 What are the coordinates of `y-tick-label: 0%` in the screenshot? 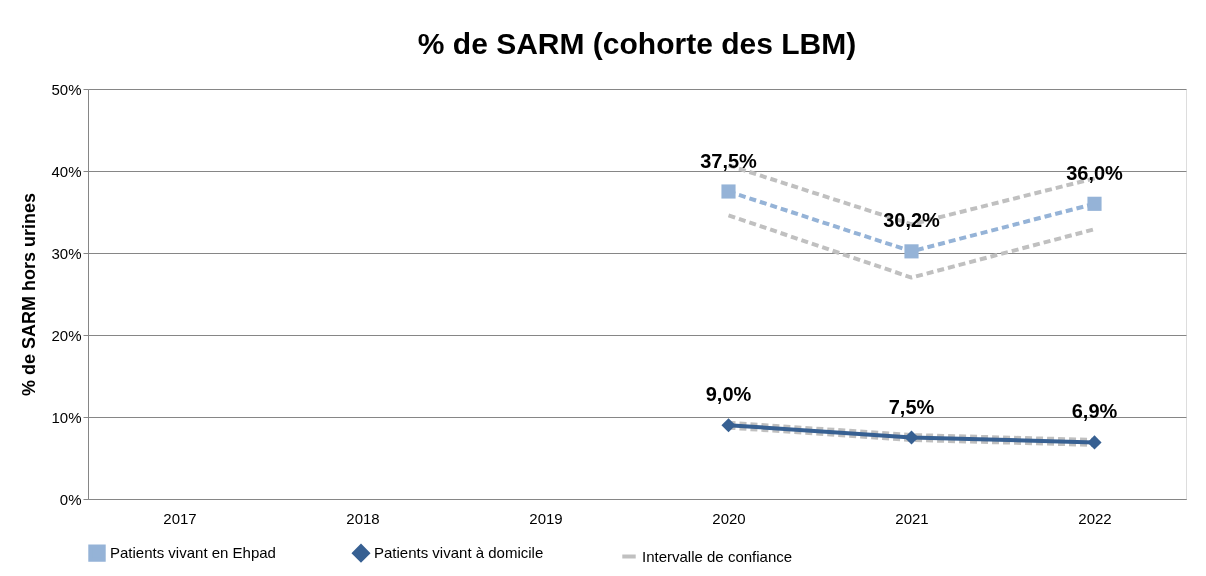 It's located at (70, 499).